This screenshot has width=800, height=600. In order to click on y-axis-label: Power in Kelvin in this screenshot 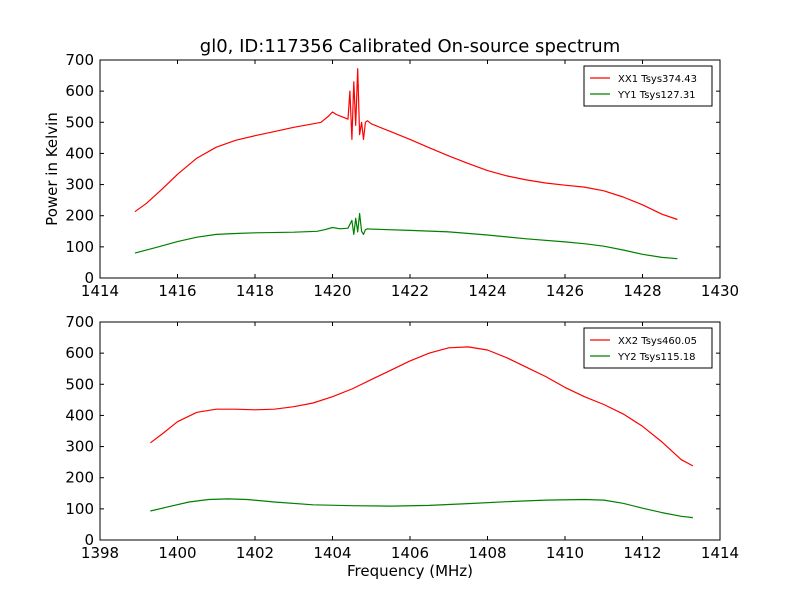, I will do `click(52, 169)`.